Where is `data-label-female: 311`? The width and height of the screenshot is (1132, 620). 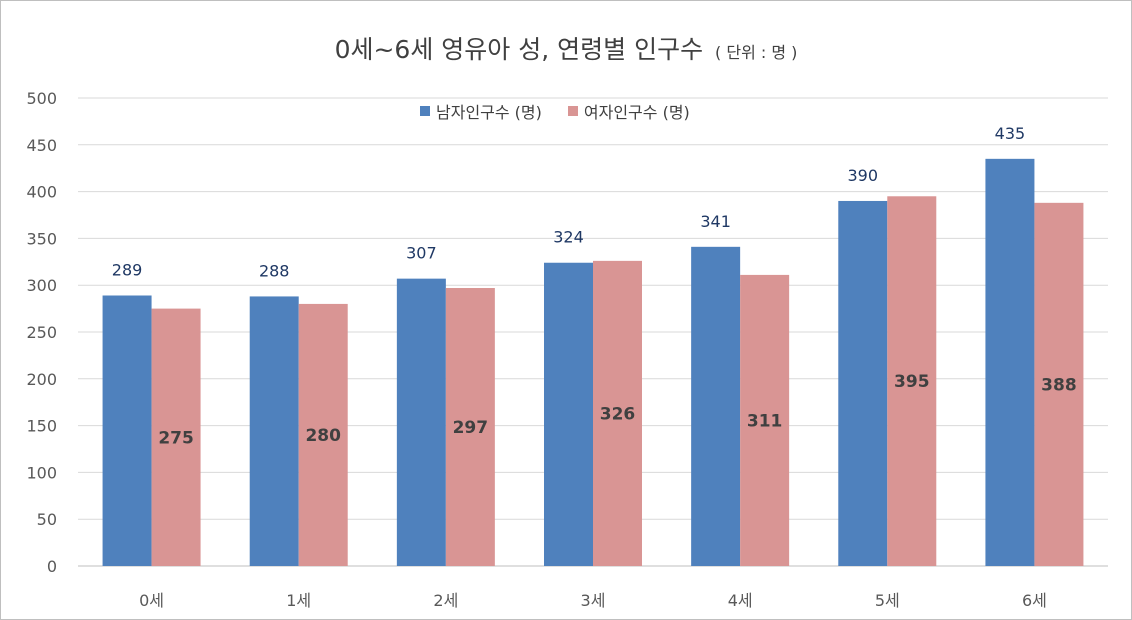
data-label-female: 311 is located at coordinates (765, 421).